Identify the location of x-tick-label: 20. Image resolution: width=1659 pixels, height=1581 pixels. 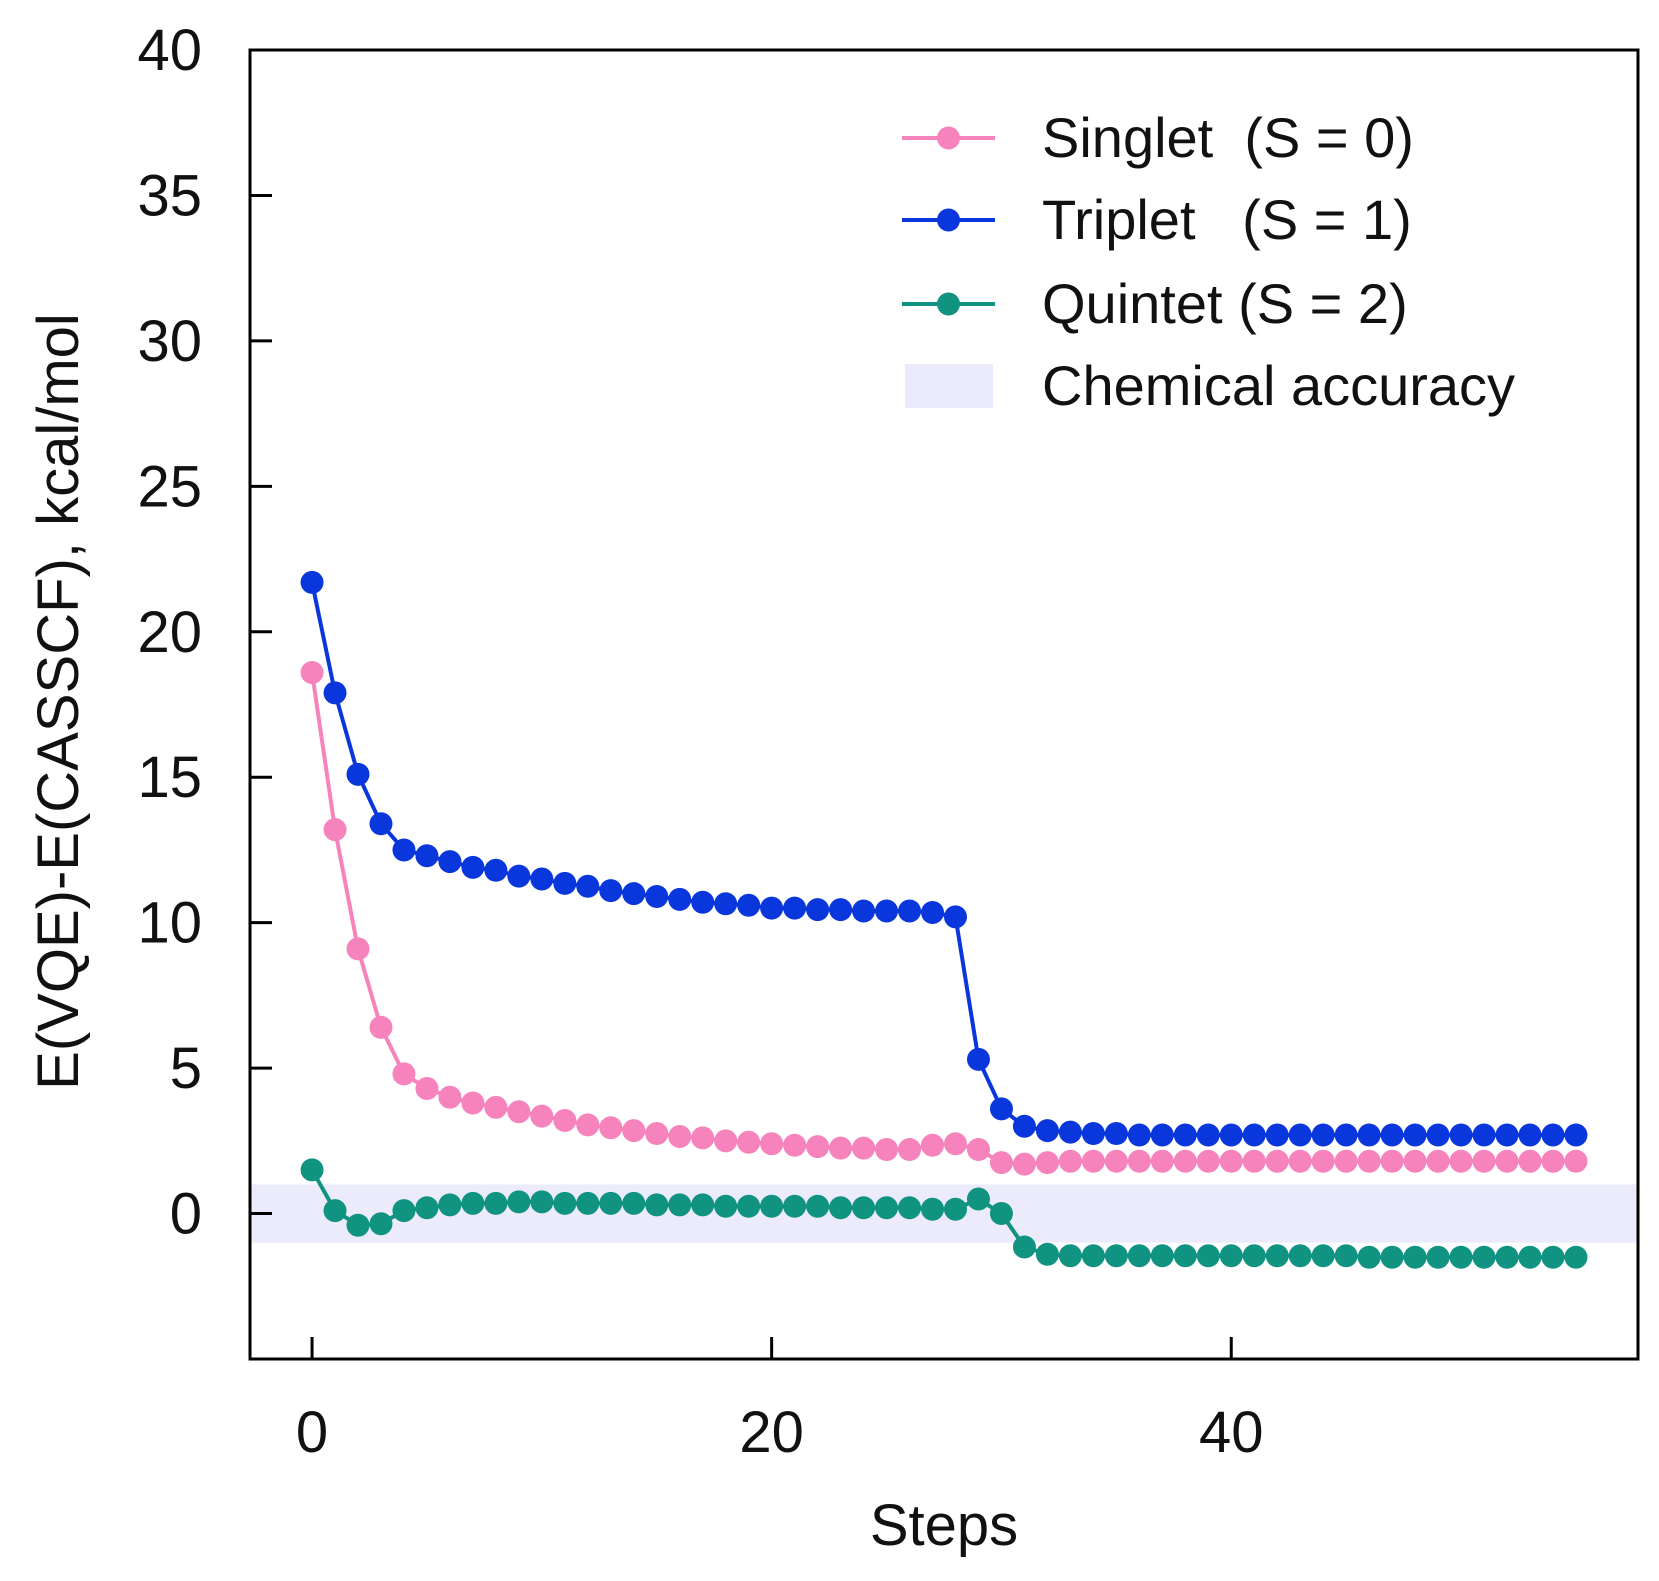
(771, 1432).